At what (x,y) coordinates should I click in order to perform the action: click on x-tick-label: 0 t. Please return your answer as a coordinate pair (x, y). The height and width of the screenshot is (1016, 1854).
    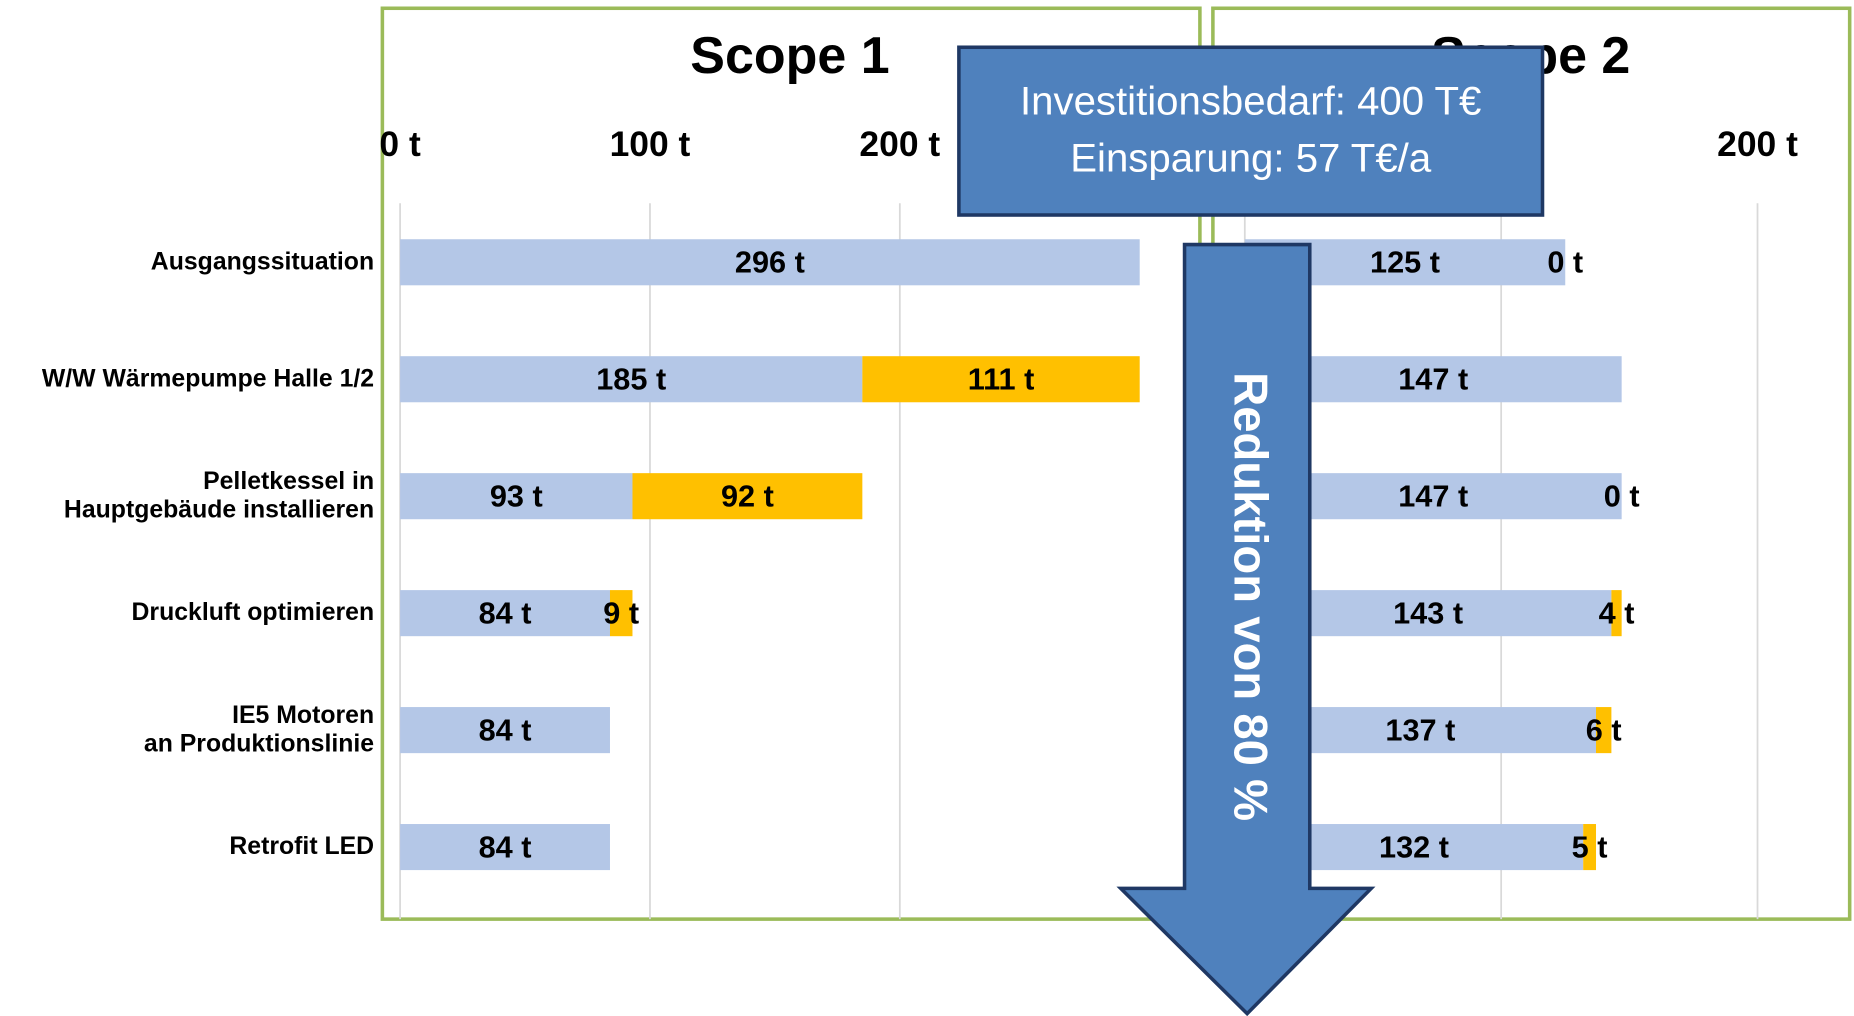
    Looking at the image, I should click on (400, 144).